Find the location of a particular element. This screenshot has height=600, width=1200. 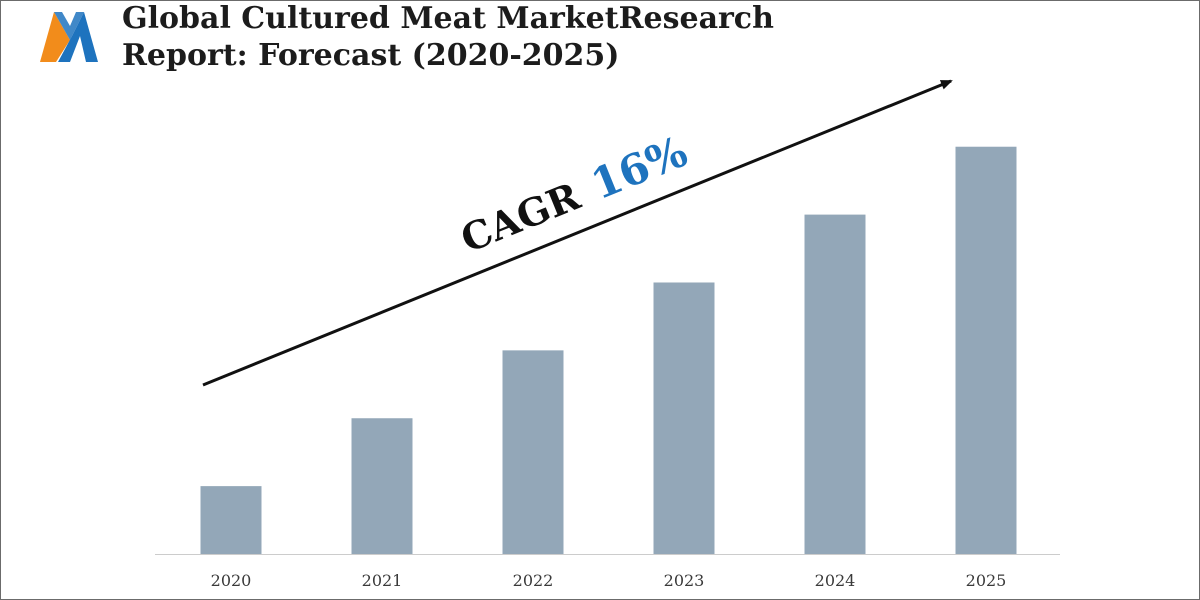

bar-2020 is located at coordinates (231, 520).